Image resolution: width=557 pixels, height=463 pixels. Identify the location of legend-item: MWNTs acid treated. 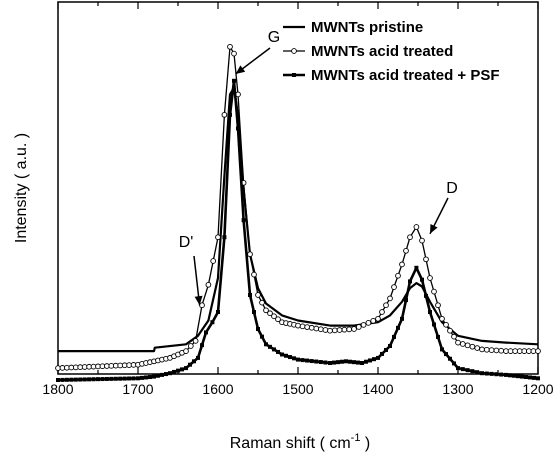
(368, 51).